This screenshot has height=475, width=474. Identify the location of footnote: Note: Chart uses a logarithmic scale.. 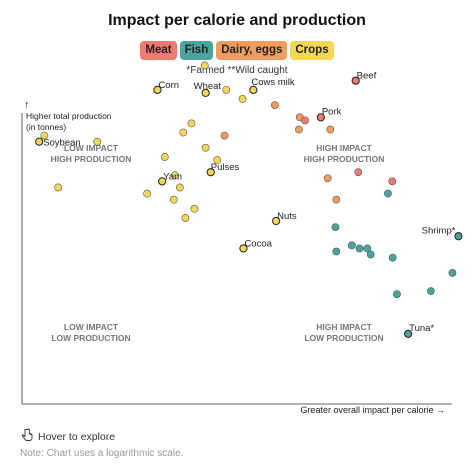
(102, 453).